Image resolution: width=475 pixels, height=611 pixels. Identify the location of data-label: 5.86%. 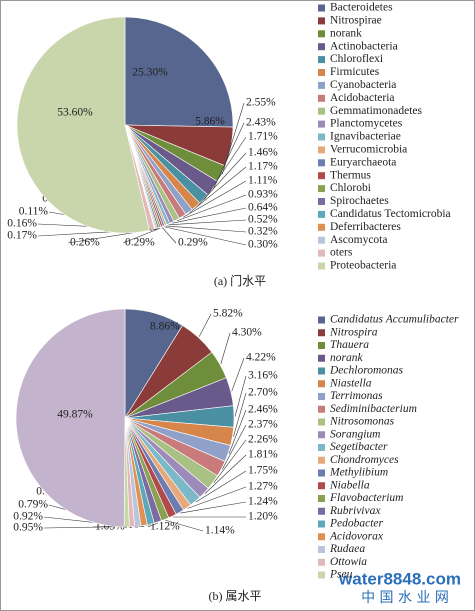
(210, 122).